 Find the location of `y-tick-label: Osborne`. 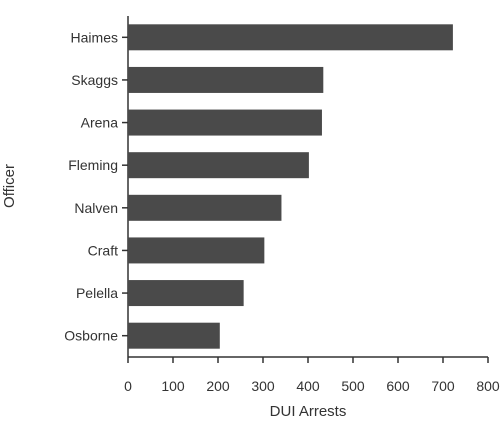

y-tick-label: Osborne is located at coordinates (91, 336).